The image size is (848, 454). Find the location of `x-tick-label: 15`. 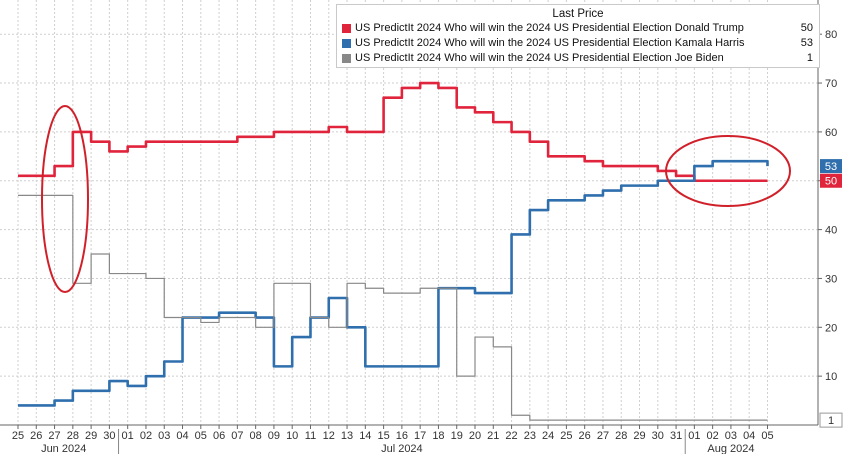

x-tick-label: 15 is located at coordinates (383, 436).